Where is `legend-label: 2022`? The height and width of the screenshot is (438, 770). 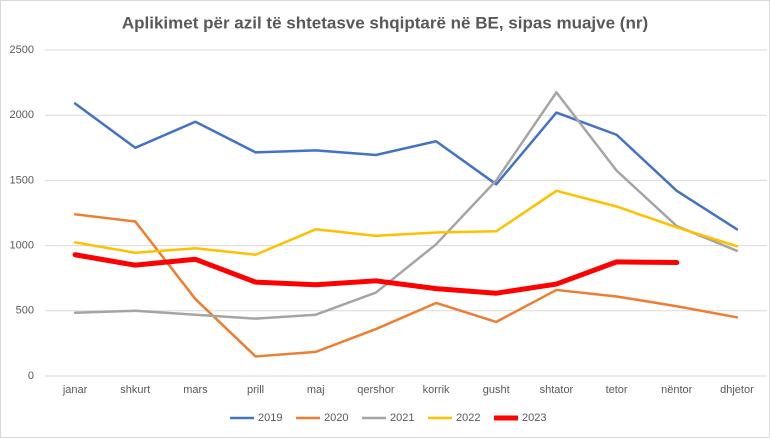 legend-label: 2022 is located at coordinates (468, 418).